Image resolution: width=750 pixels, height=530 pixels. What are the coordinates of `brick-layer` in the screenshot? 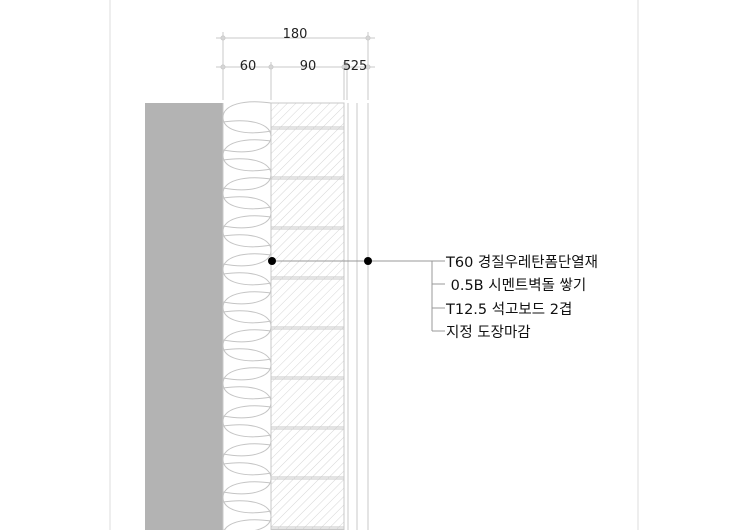 It's located at (307, 316).